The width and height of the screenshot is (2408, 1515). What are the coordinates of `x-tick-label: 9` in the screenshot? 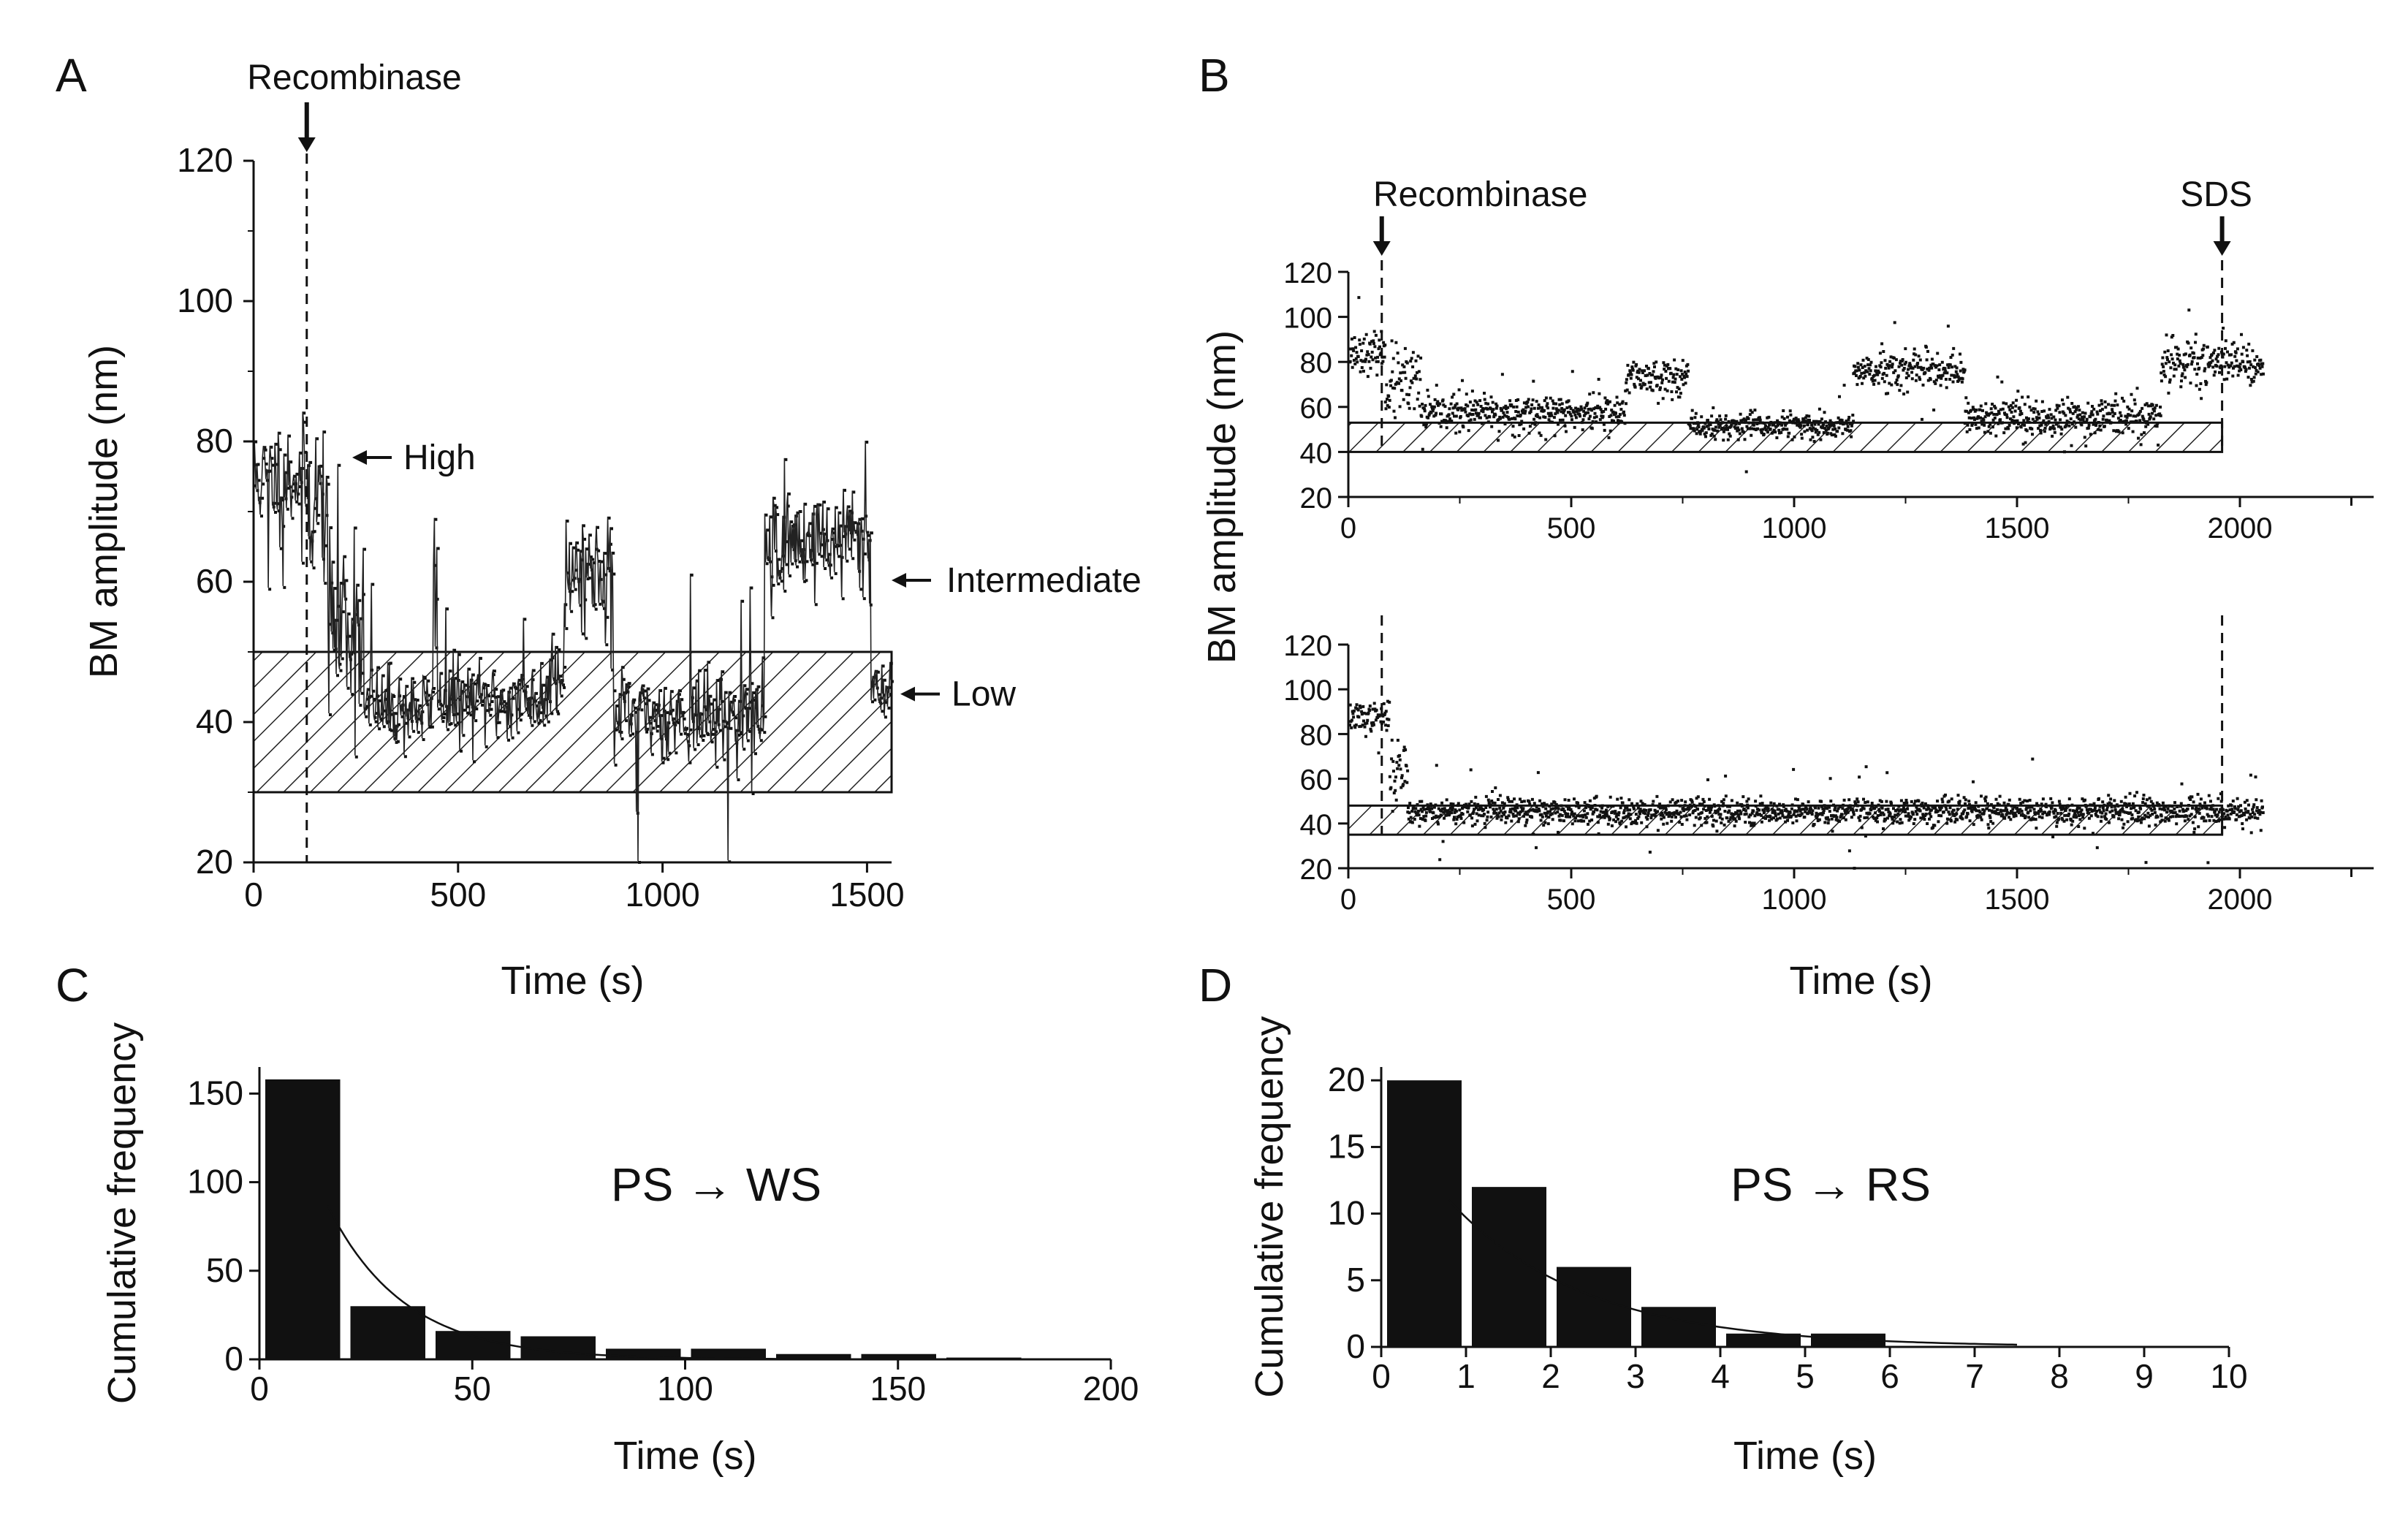 It's located at (2144, 1376).